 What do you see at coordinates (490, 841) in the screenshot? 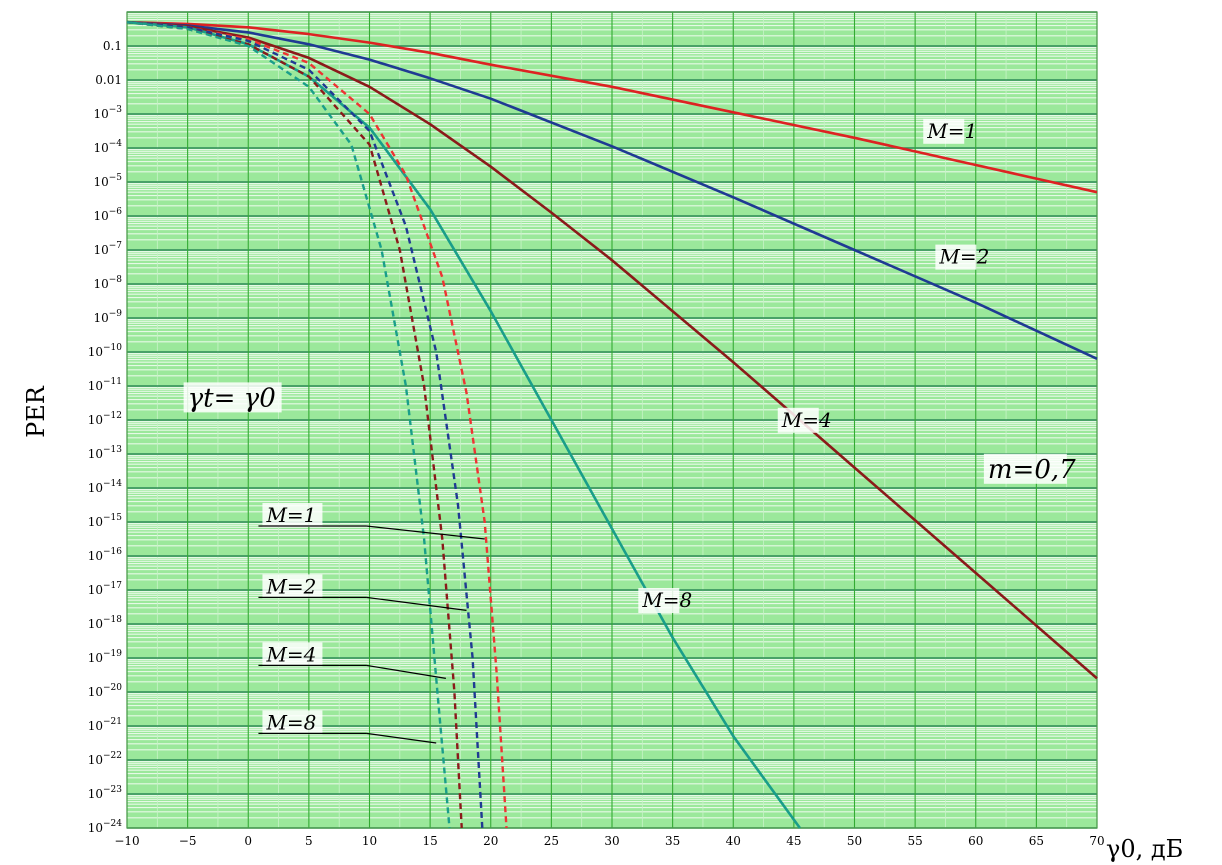
I see `x-tick-label: 20` at bounding box center [490, 841].